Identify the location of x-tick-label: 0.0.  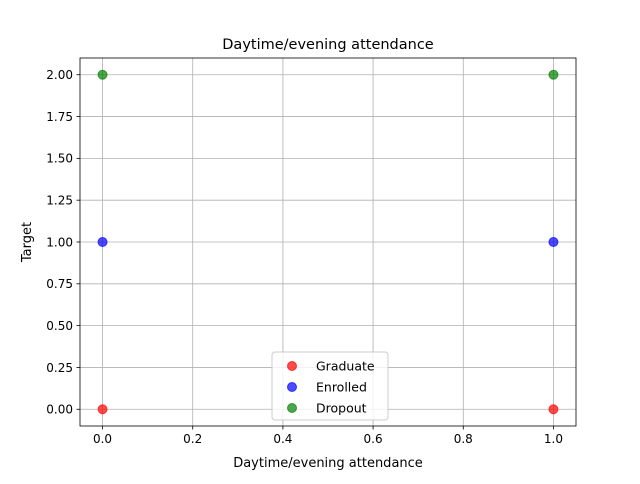
(102, 439).